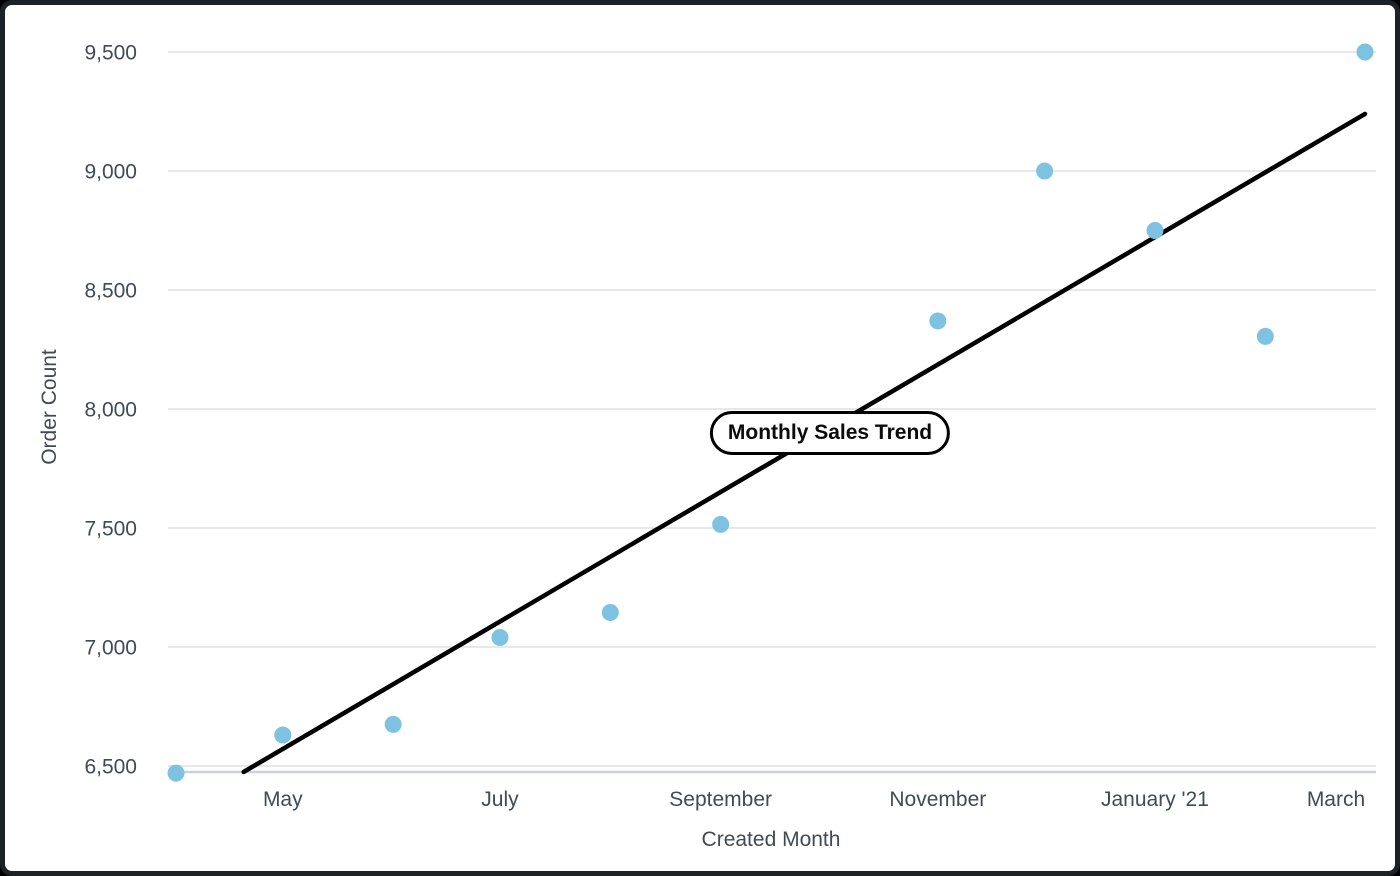 Image resolution: width=1400 pixels, height=876 pixels. Describe the element at coordinates (49, 407) in the screenshot. I see `y-axis-title: Order Count` at that location.